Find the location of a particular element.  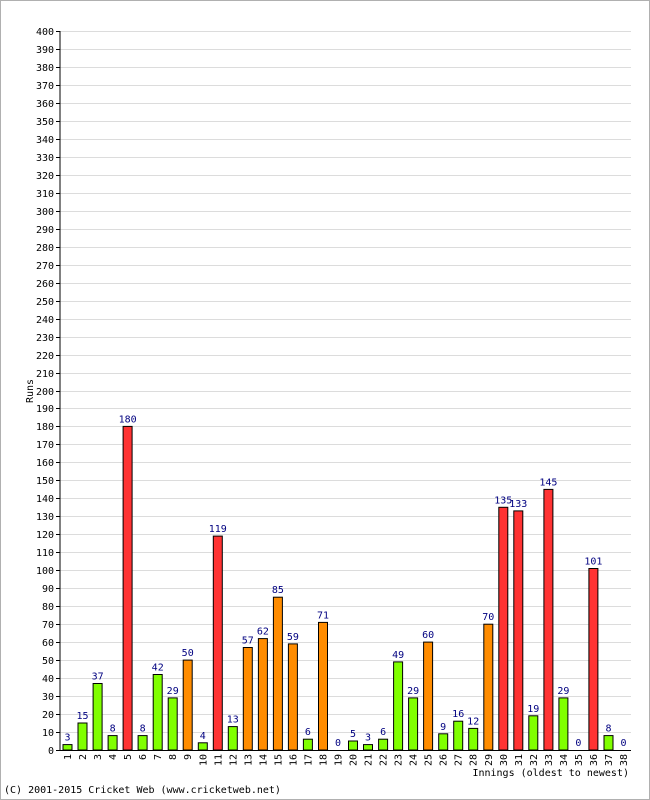

y-tick-label: 100 is located at coordinates (45, 571).